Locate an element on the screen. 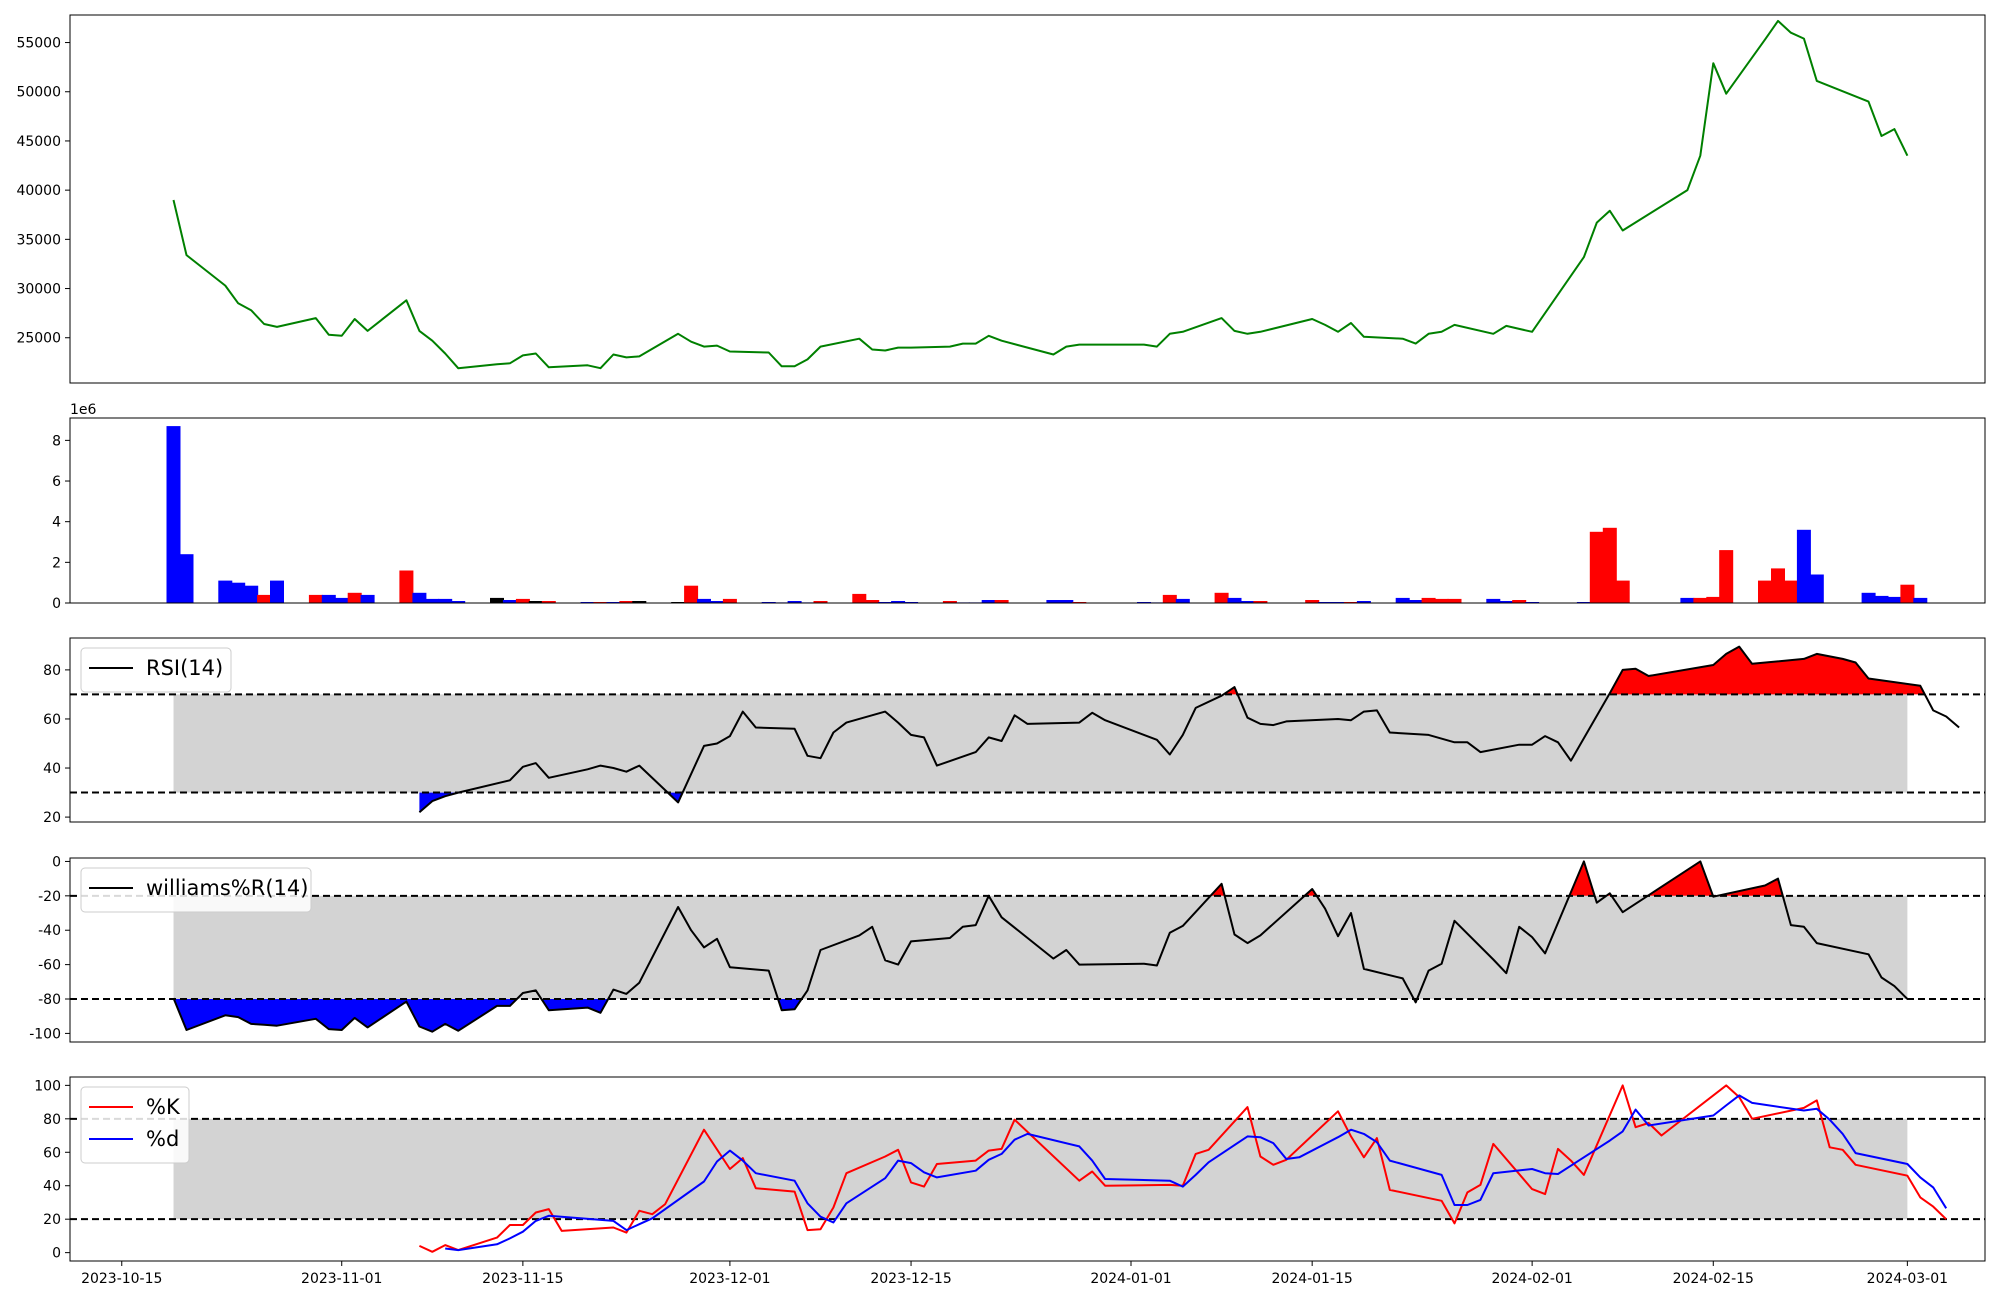 This screenshot has height=1300, width=2000. legend-label: williams%R(14) is located at coordinates (227, 888).